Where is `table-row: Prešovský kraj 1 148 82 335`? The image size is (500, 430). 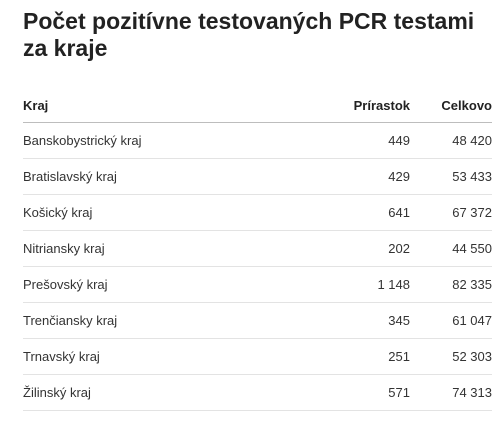
table-row: Prešovský kraj 1 148 82 335 is located at coordinates (257, 284).